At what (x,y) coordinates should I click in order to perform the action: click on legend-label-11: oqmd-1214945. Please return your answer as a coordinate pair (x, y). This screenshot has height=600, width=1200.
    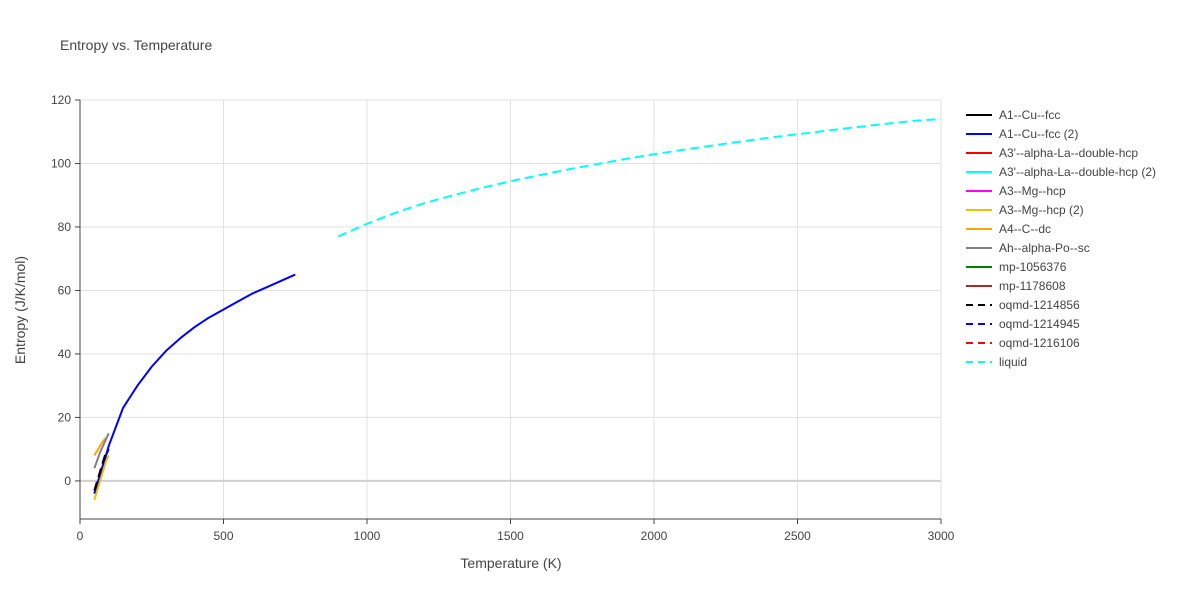
    Looking at the image, I should click on (1039, 324).